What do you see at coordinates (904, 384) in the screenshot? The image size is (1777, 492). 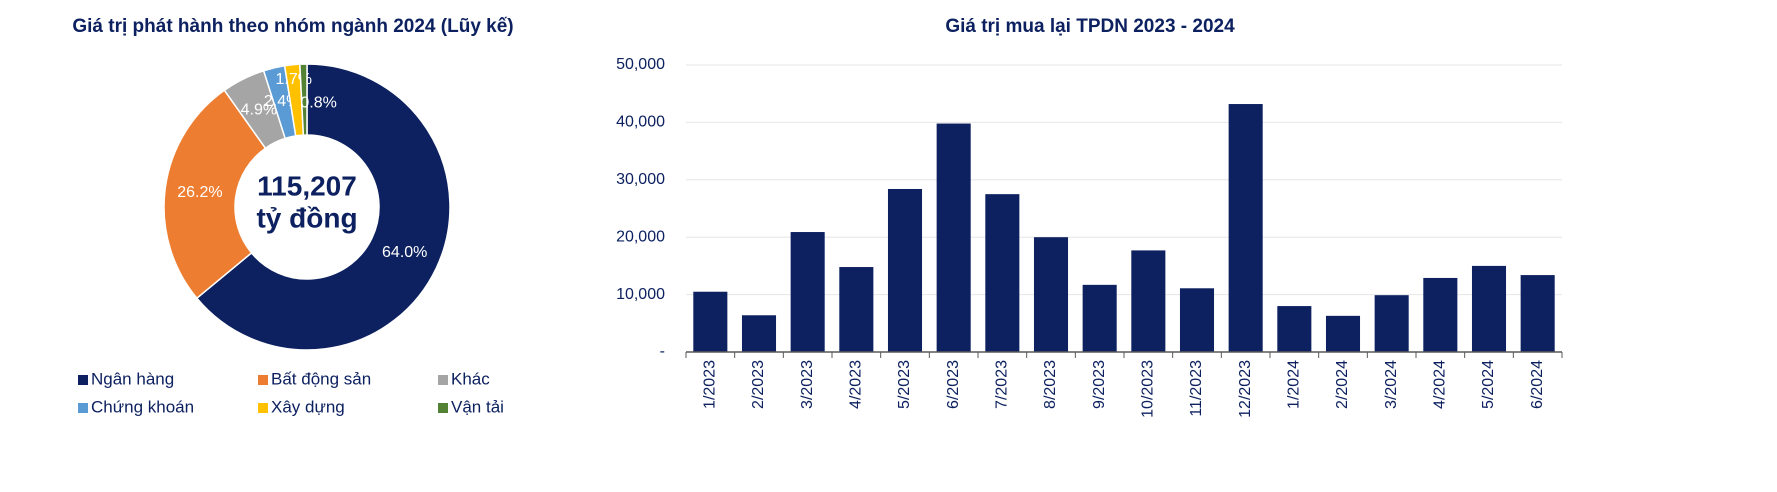 I see `x-tick-label: 5/2023` at bounding box center [904, 384].